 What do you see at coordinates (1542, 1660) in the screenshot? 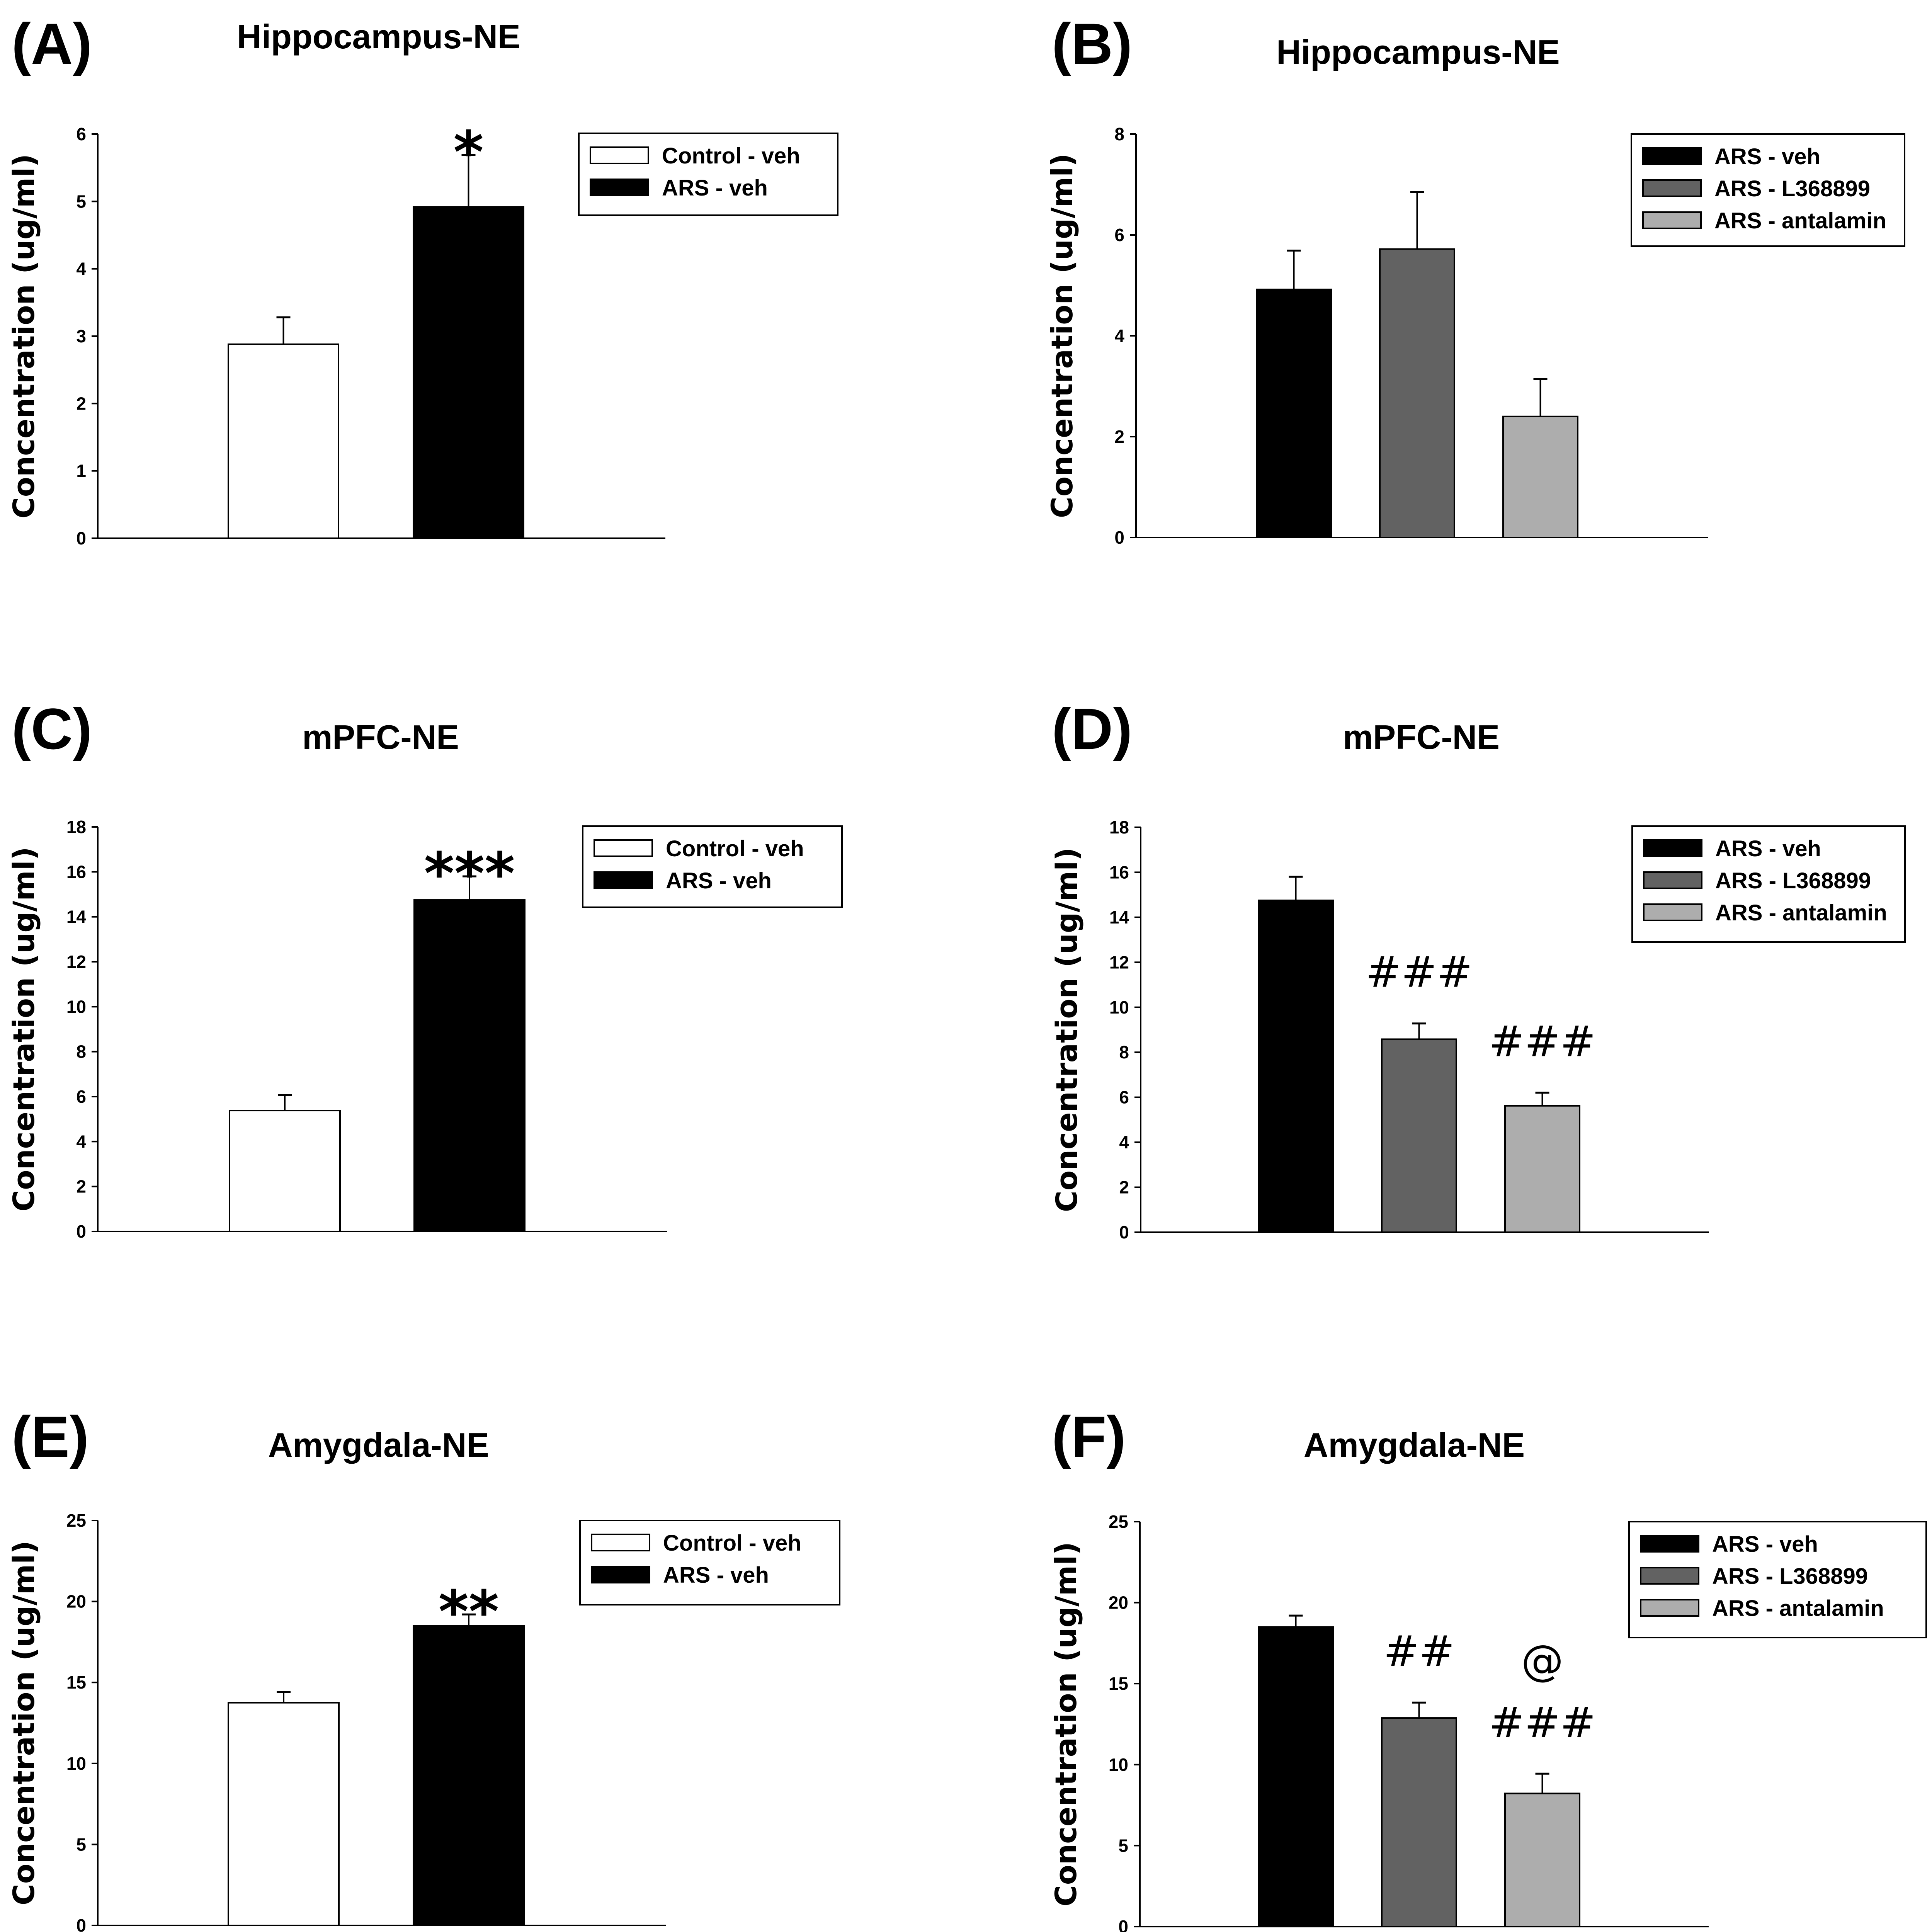
I see `significance-at-sign: @` at bounding box center [1542, 1660].